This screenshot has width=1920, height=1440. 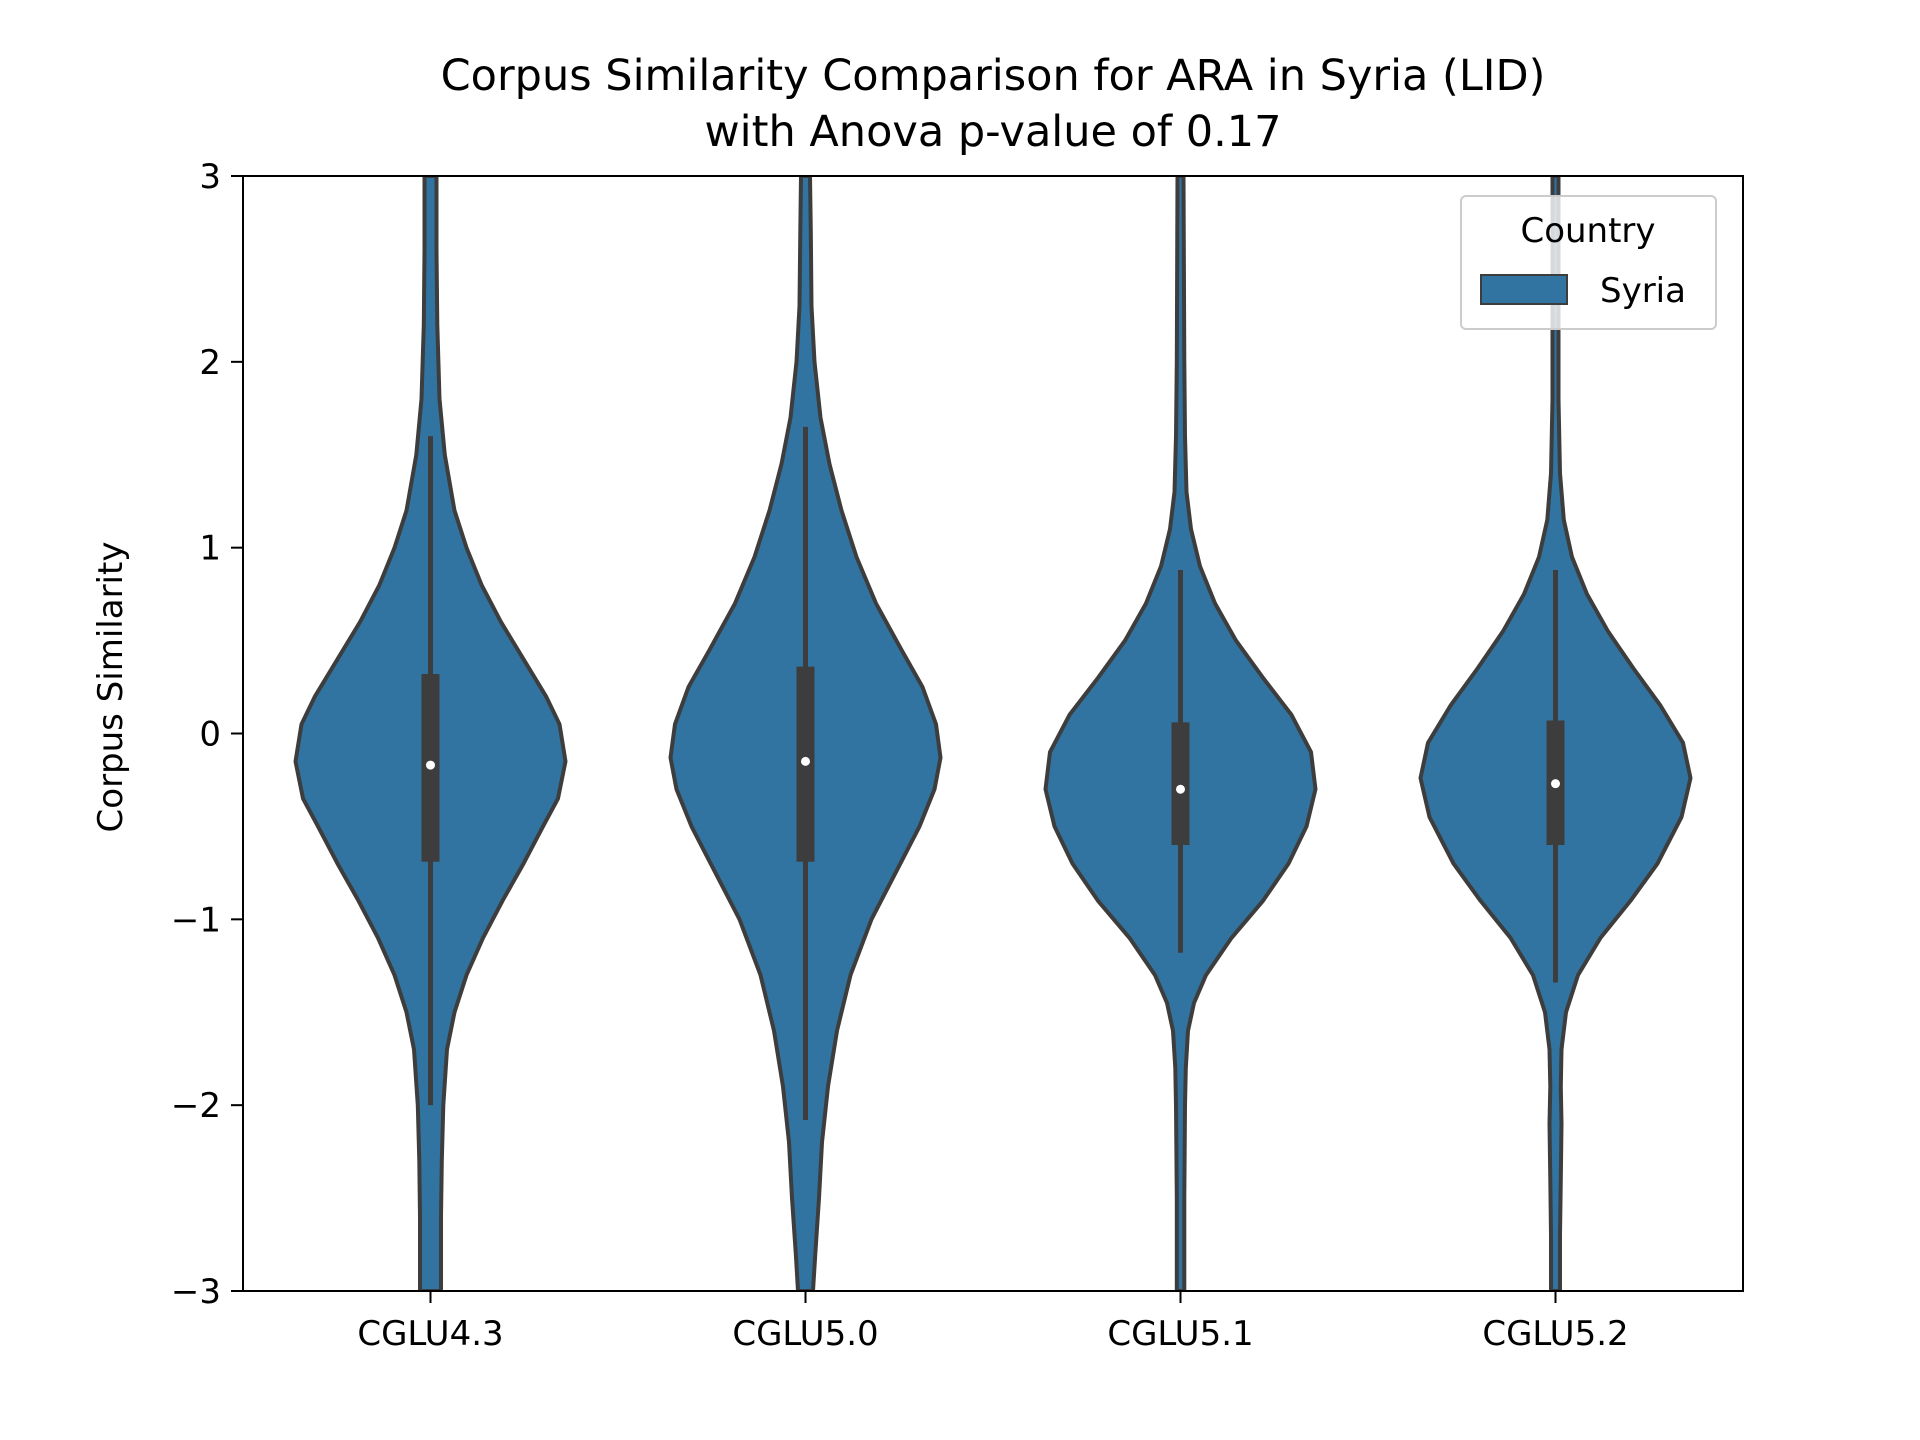 I want to click on y-tick-label: −1, so click(x=196, y=920).